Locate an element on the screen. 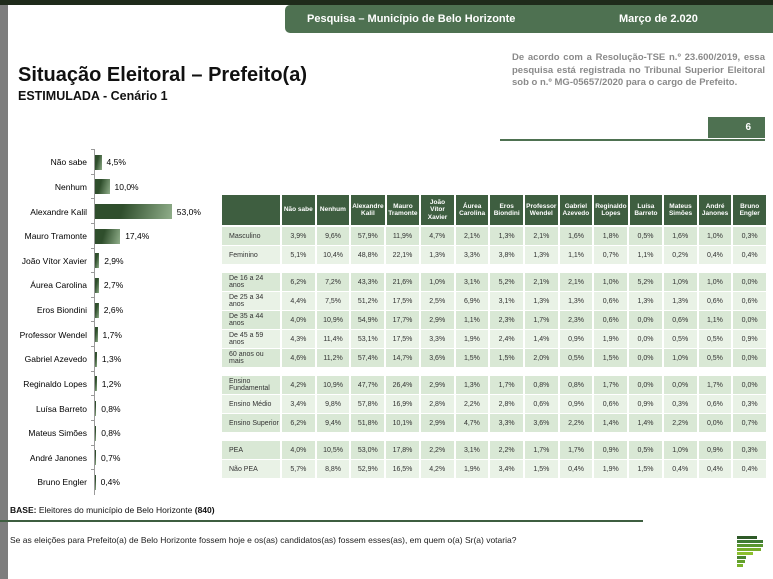  table-cell: 1,5% is located at coordinates (506, 358).